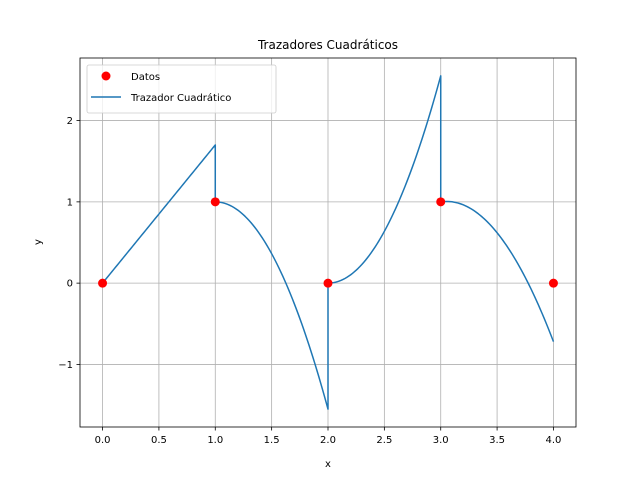 Image resolution: width=640 pixels, height=480 pixels. Describe the element at coordinates (180, 98) in the screenshot. I see `legend-label-trazador: Trazador Cuadrático` at that location.